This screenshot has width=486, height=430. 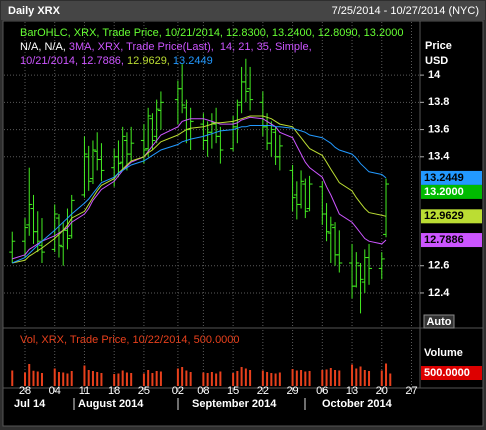 I want to click on x-tick-label: 22, so click(x=263, y=391).